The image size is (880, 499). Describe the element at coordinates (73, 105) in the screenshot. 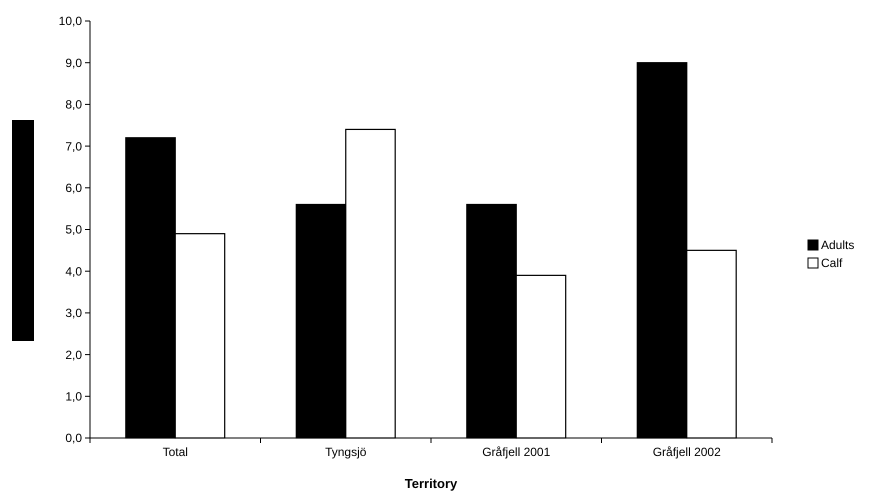

I see `y-tick-label: 8,0` at that location.